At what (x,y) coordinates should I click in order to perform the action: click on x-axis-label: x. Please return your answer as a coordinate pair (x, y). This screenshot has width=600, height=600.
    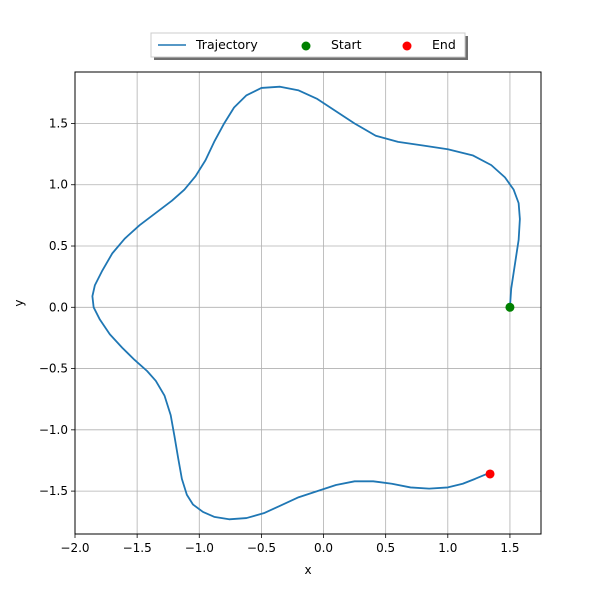
    Looking at the image, I should click on (307, 570).